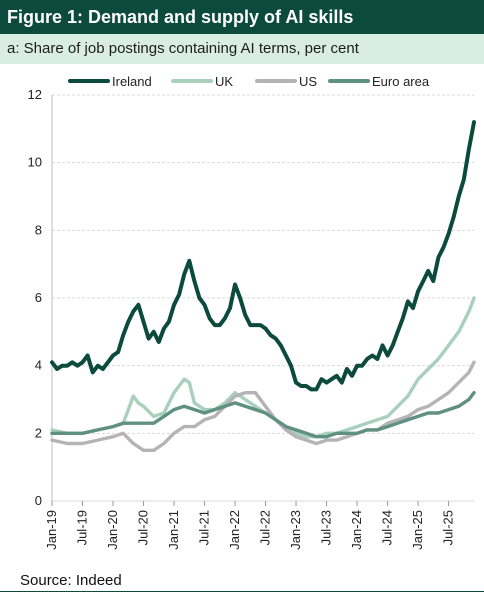  I want to click on x-tick-label: Jan-20, so click(112, 530).